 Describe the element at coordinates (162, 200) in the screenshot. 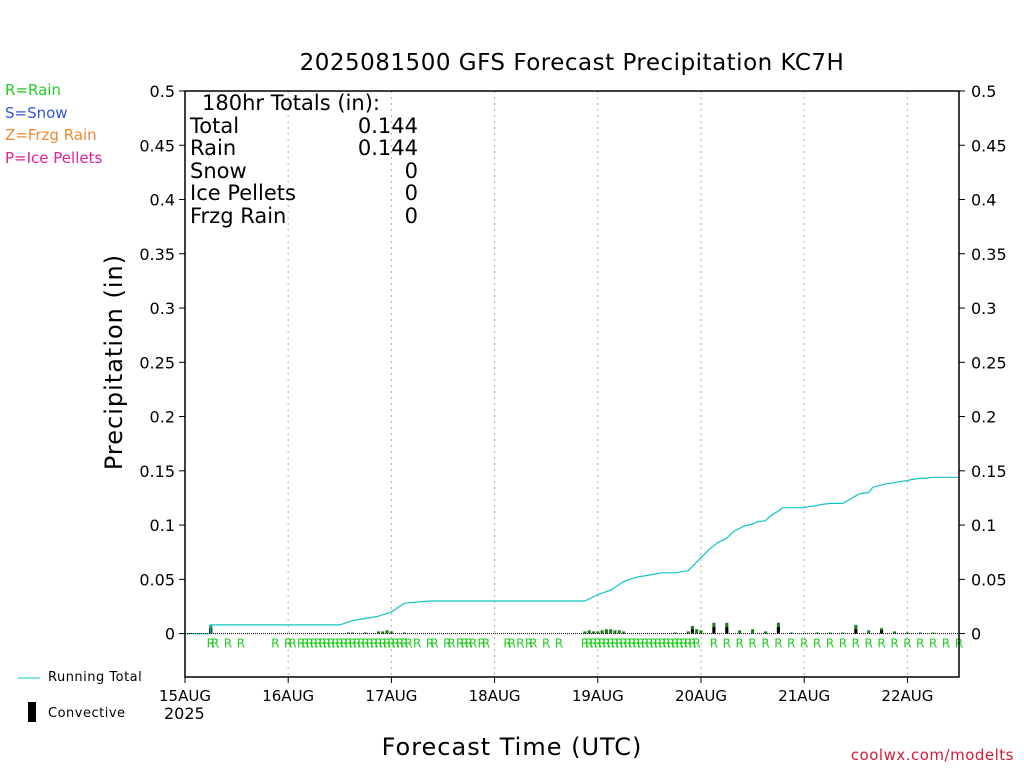

I see `y-tick-label-left: 0.4` at that location.